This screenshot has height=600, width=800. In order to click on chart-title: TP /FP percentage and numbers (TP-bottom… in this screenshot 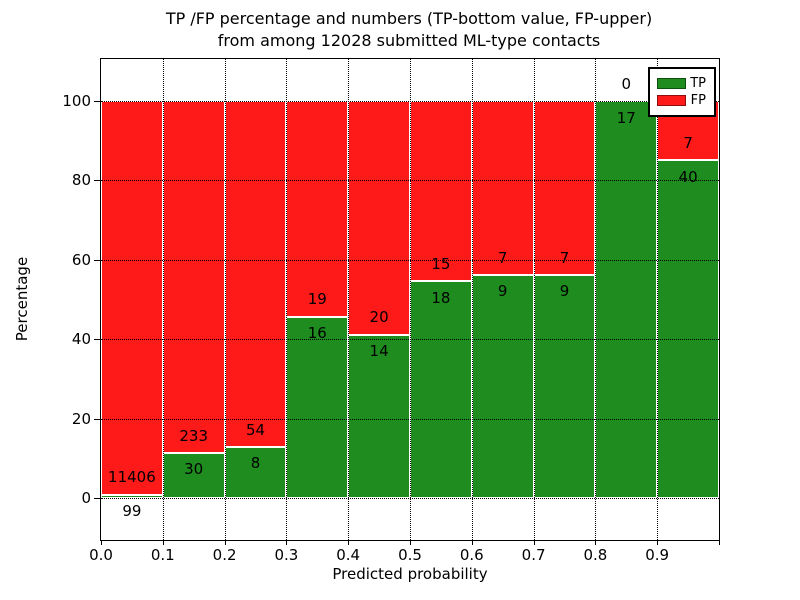, I will do `click(409, 30)`.